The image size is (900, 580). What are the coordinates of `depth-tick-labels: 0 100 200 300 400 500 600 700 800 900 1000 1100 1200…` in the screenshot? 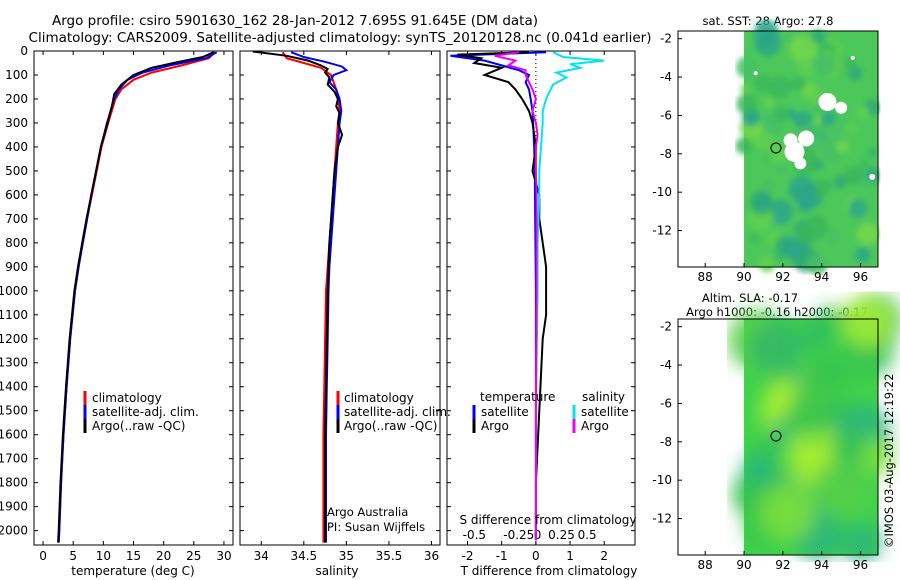 It's located at (14, 291).